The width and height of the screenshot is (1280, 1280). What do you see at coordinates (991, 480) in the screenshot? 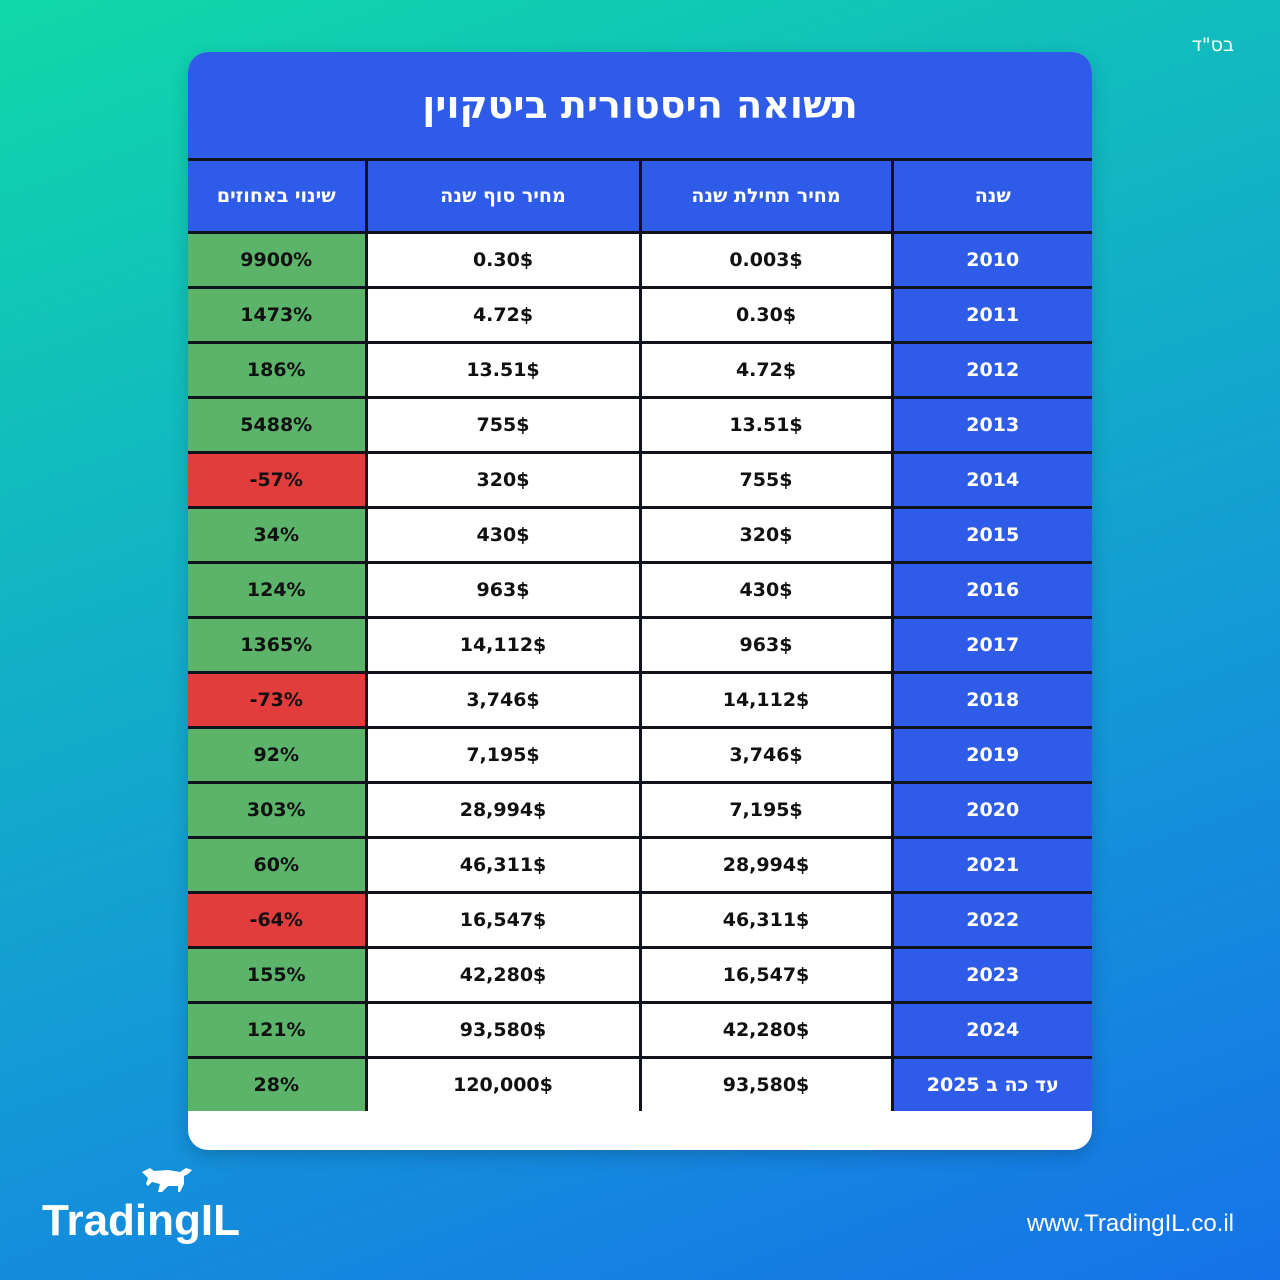
I see `year-cell: 2014` at bounding box center [991, 480].